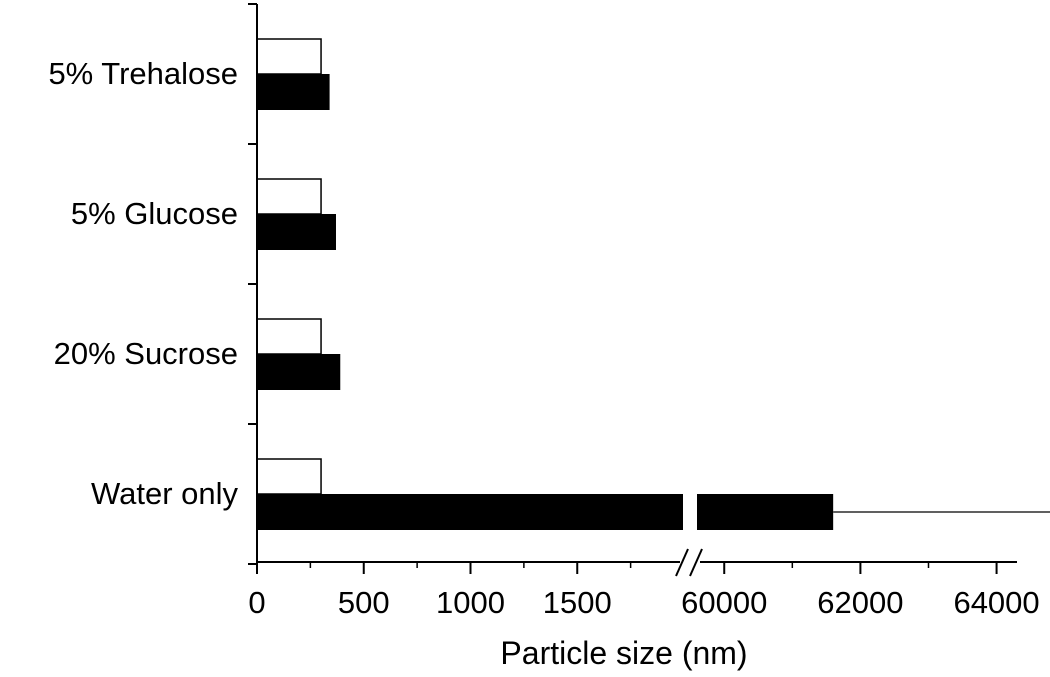  Describe the element at coordinates (623, 653) in the screenshot. I see `x-axis-title: Particle size (nm)` at that location.